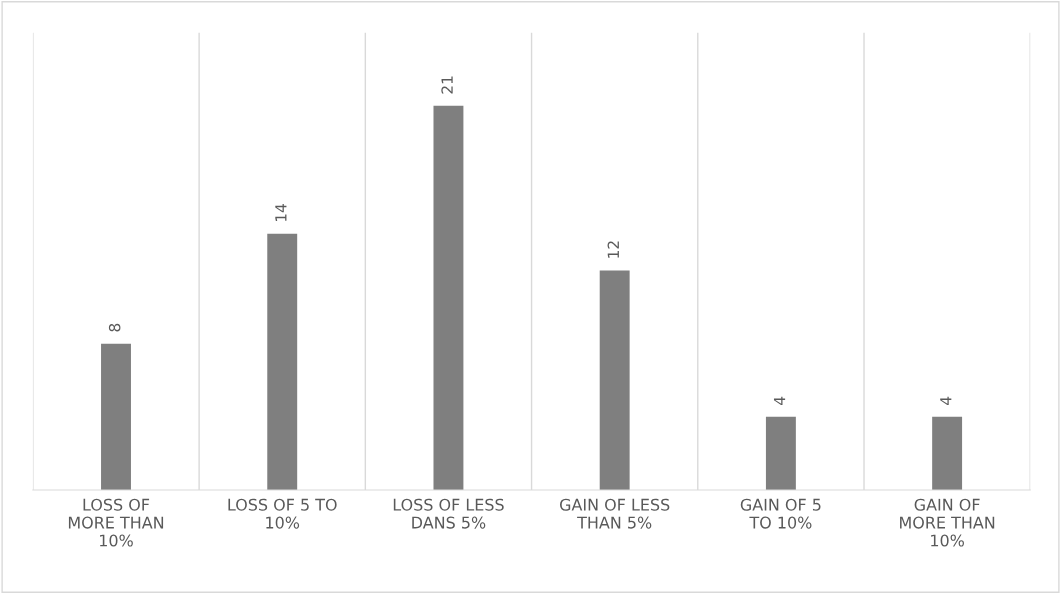 Image resolution: width=1061 pixels, height=594 pixels. What do you see at coordinates (780, 513) in the screenshot?
I see `x-tick-label: GAIN OF 5 TO 10%` at bounding box center [780, 513].